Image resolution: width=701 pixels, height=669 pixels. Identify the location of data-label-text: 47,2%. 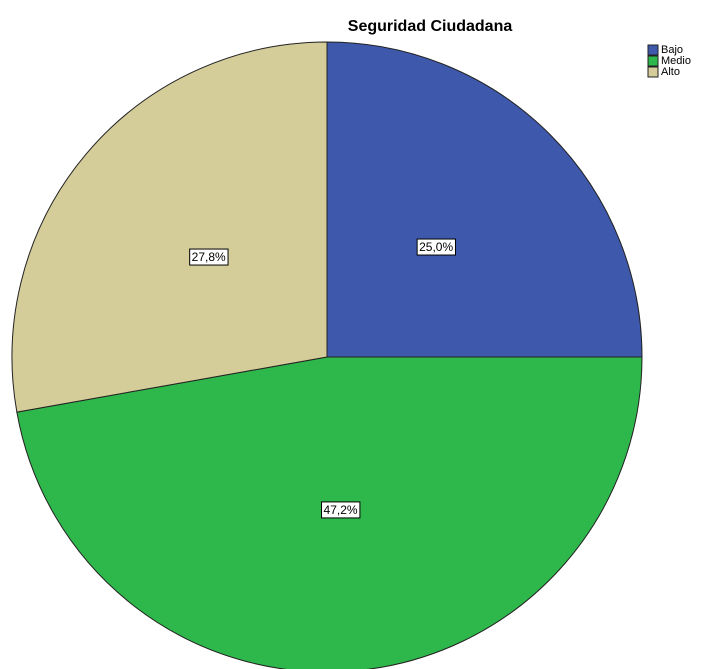
(341, 510).